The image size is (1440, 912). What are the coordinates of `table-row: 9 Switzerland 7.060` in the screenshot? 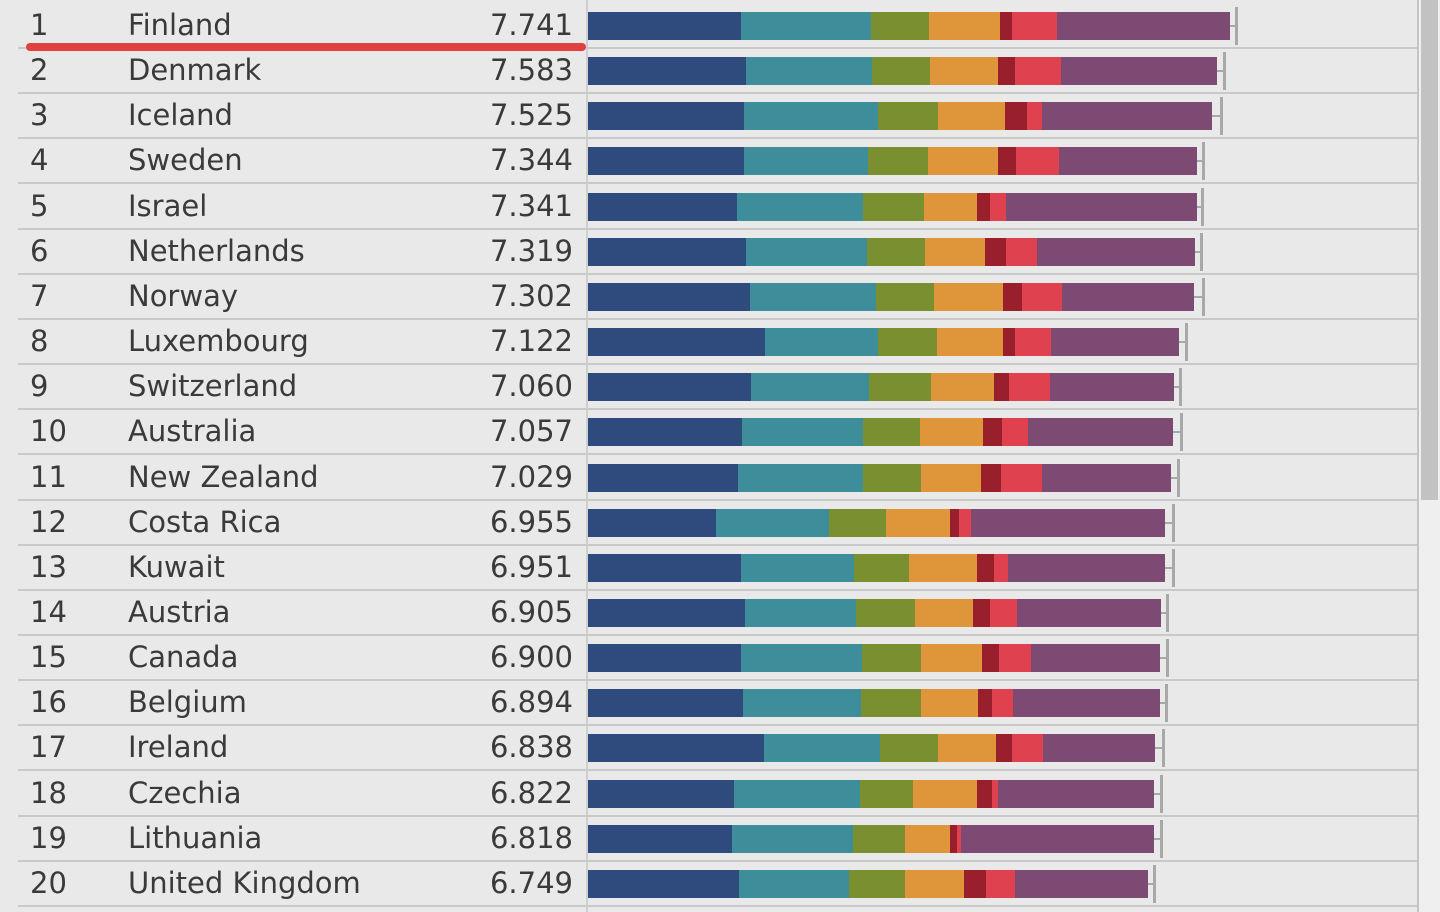 It's located at (718, 388).